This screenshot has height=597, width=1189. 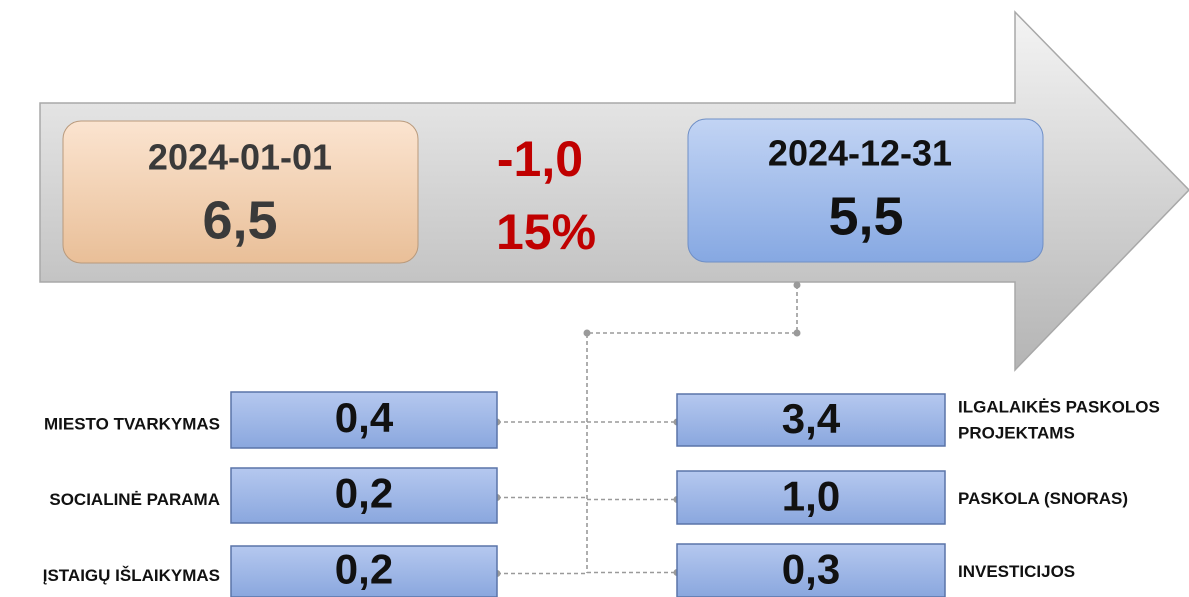 I want to click on end-date: 2024-12-31, so click(x=860, y=153).